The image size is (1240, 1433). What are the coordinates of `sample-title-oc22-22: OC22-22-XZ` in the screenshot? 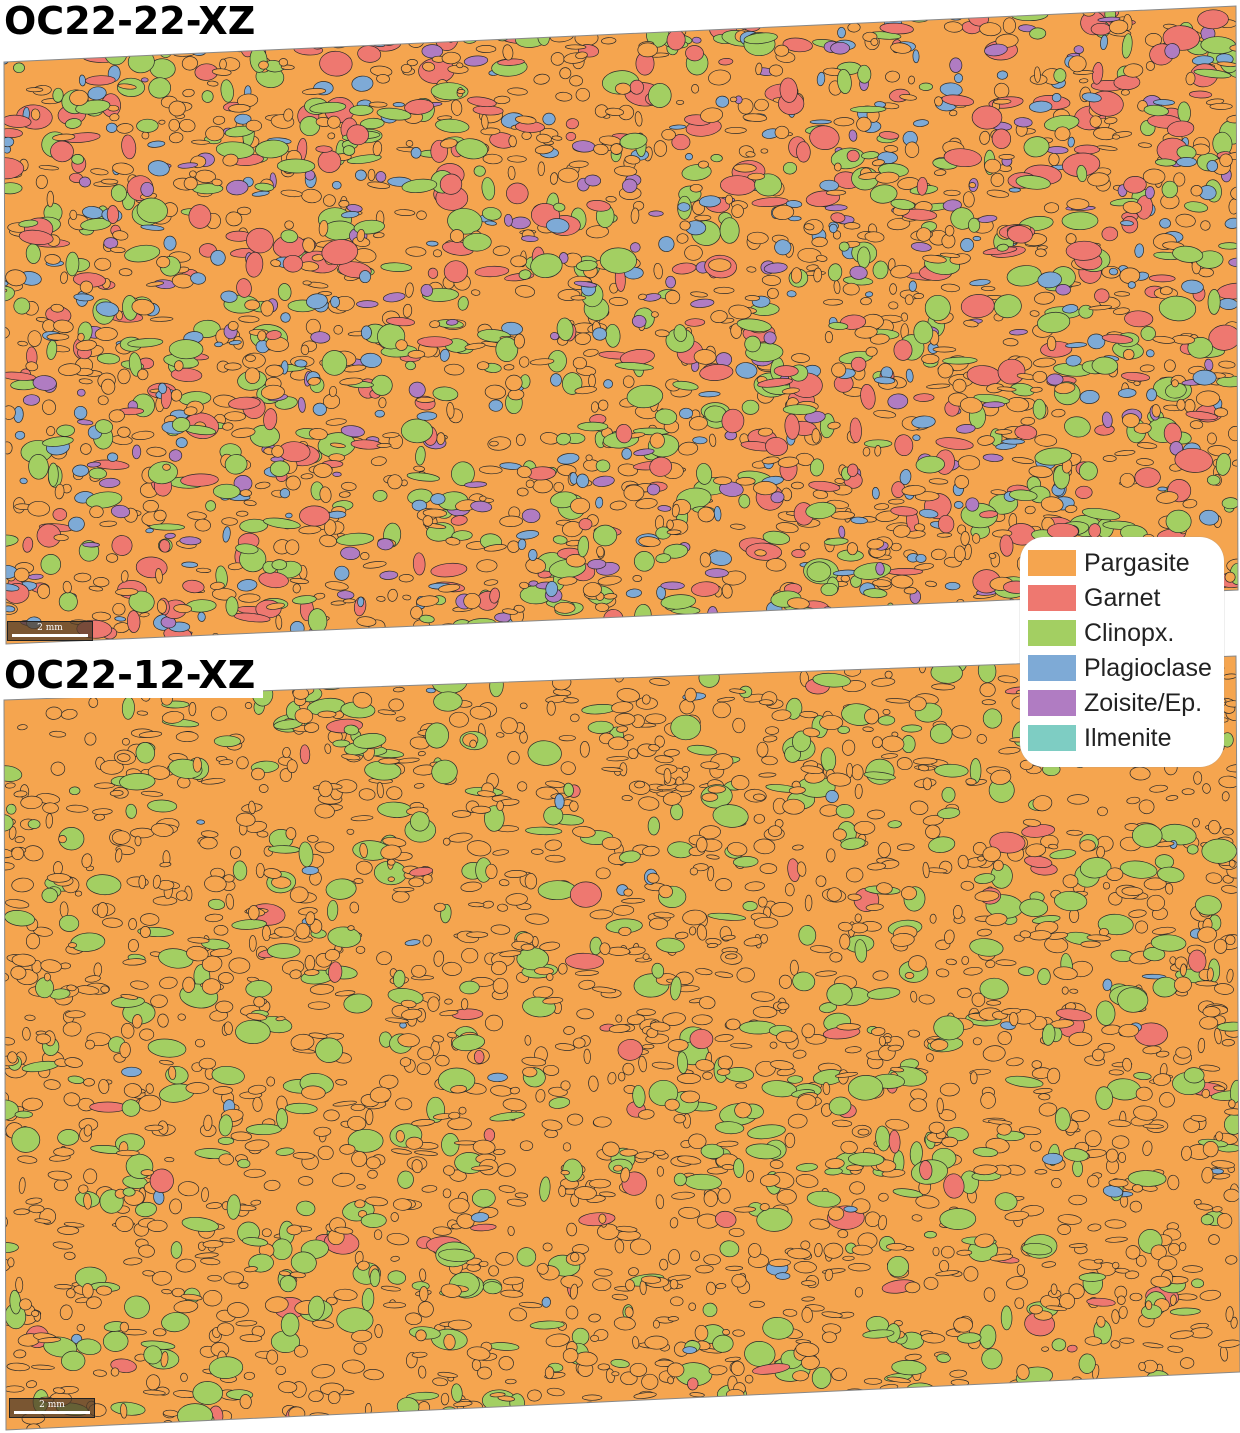 It's located at (133, 22).